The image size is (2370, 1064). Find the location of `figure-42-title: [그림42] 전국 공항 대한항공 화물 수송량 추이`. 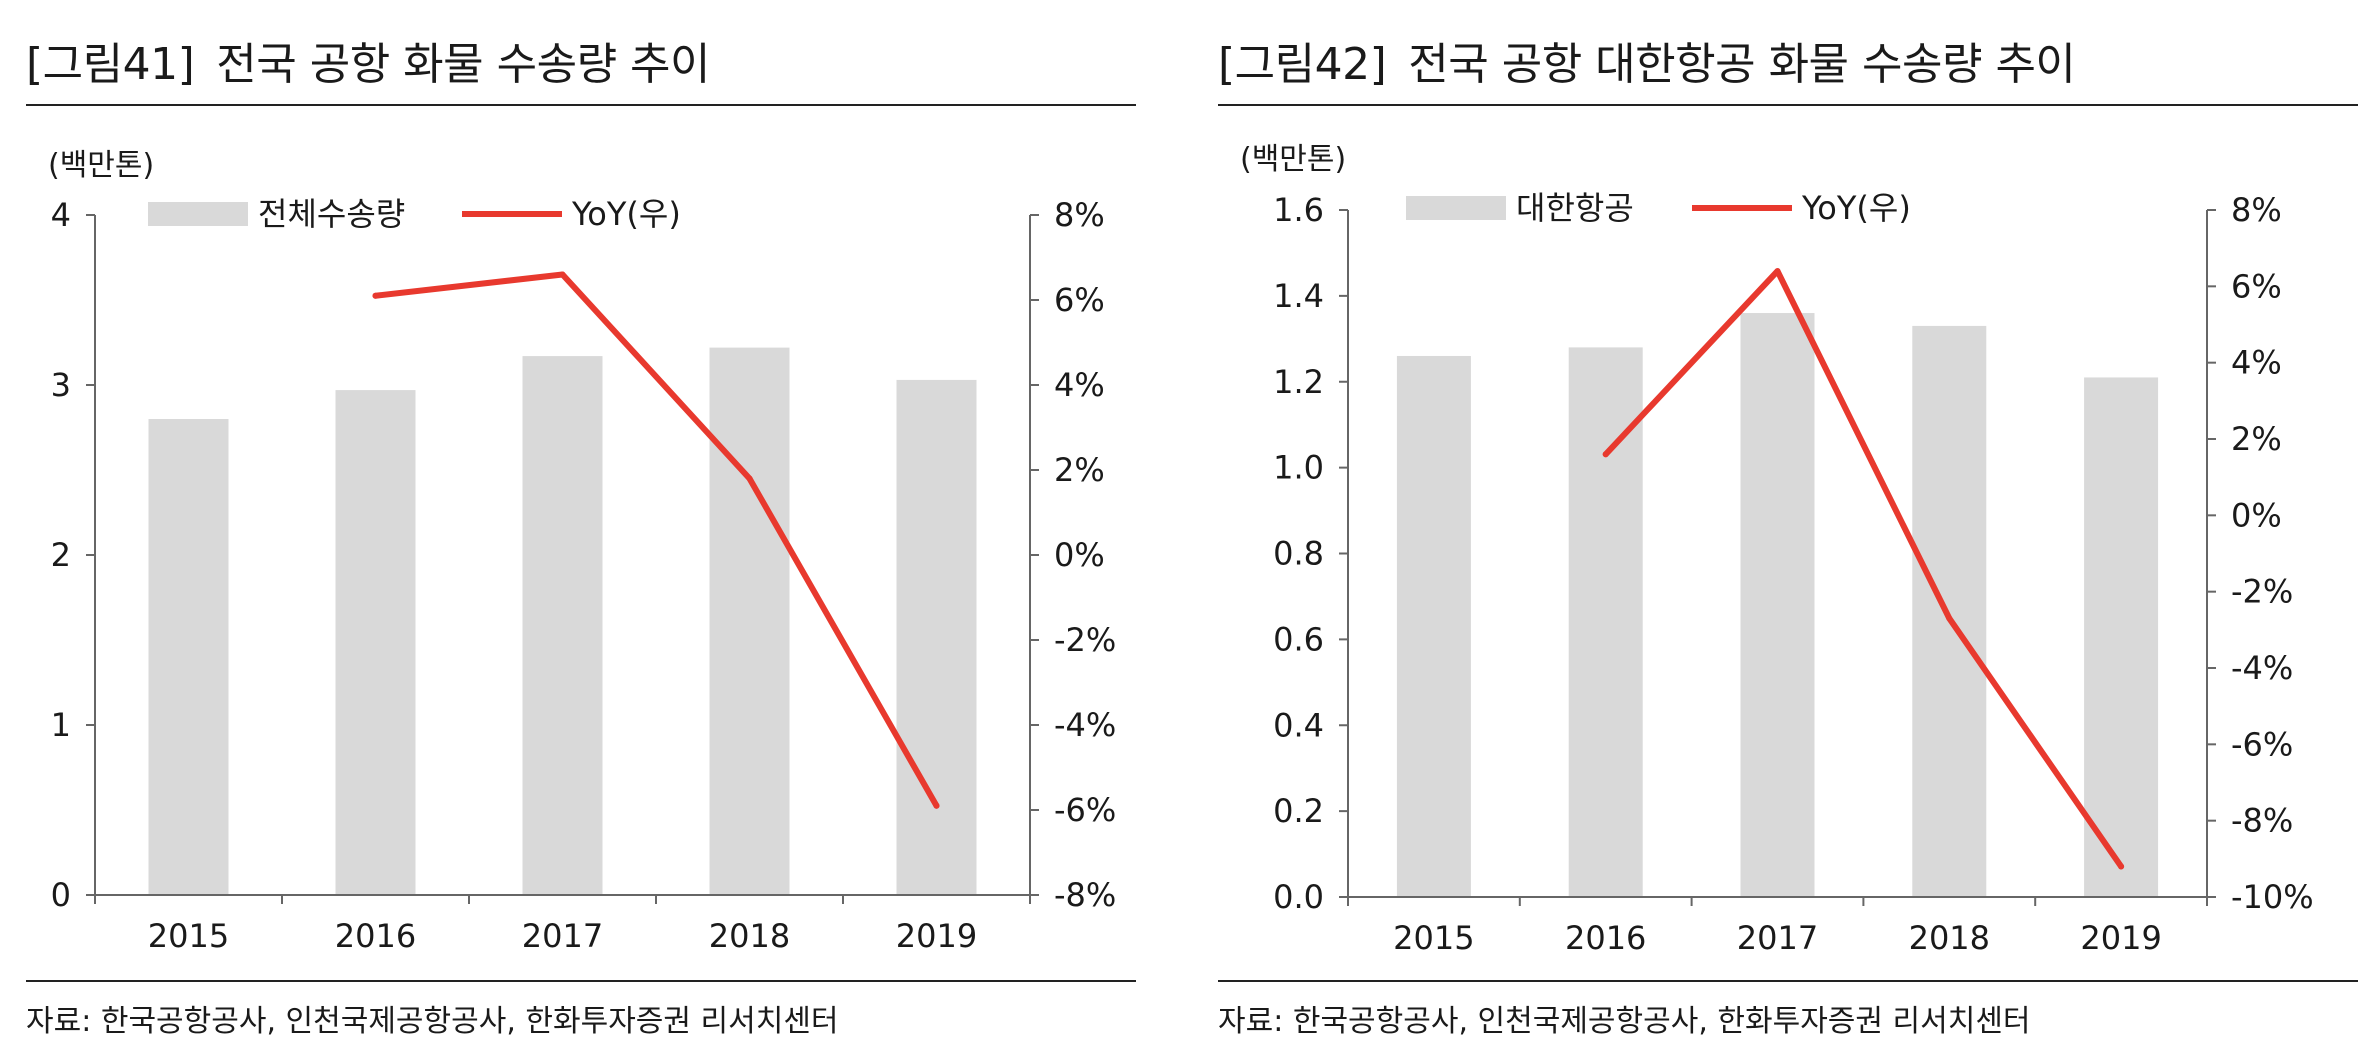

figure-42-title: [그림42] 전국 공항 대한항공 화물 수송량 추이 is located at coordinates (1647, 60).